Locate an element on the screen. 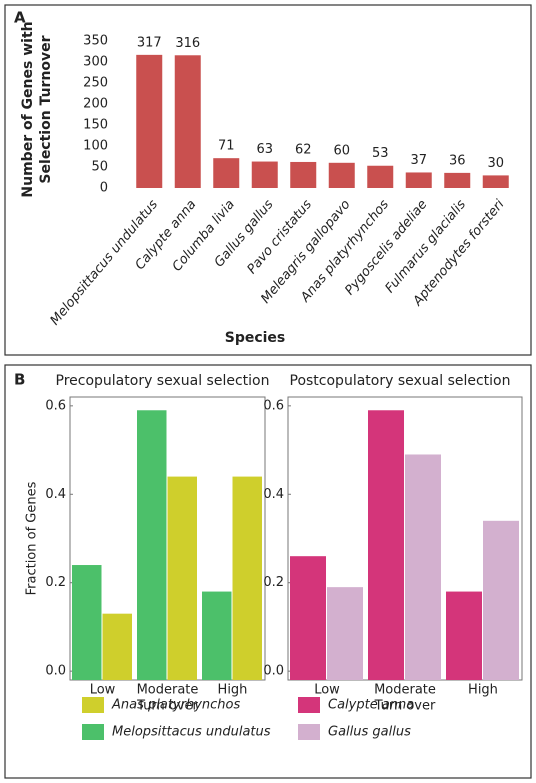 This screenshot has height=783, width=536. y-axis-label: Fraction of Genes is located at coordinates (32, 538).